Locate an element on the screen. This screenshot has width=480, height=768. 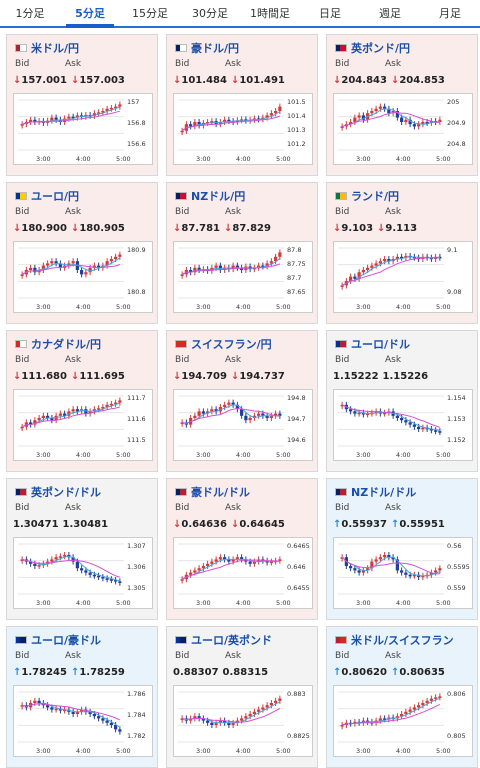
price-chart: 205 204.9 204.8 3:00 4:00 5:00 is located at coordinates (403, 129).